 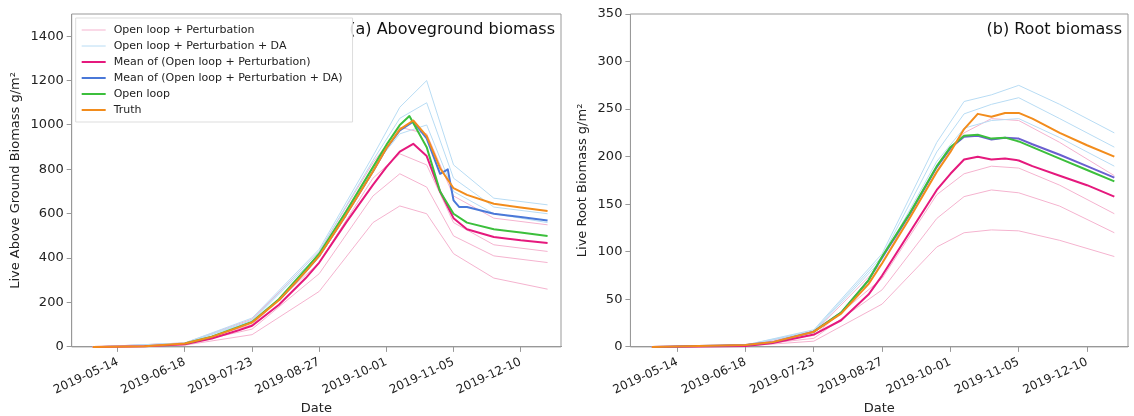 What do you see at coordinates (142, 93) in the screenshot?
I see `legend-label: Open loop` at bounding box center [142, 93].